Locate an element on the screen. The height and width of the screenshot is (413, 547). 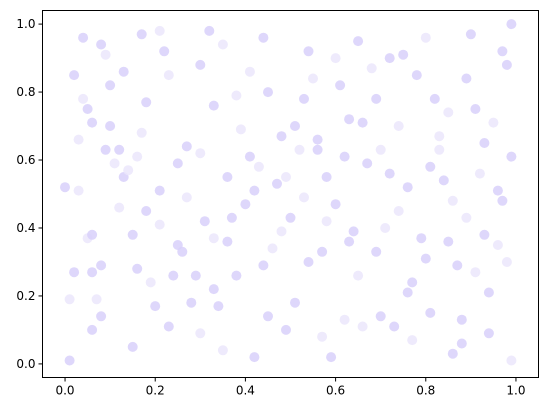
y-tick-label: 0.0 is located at coordinates (25, 364).